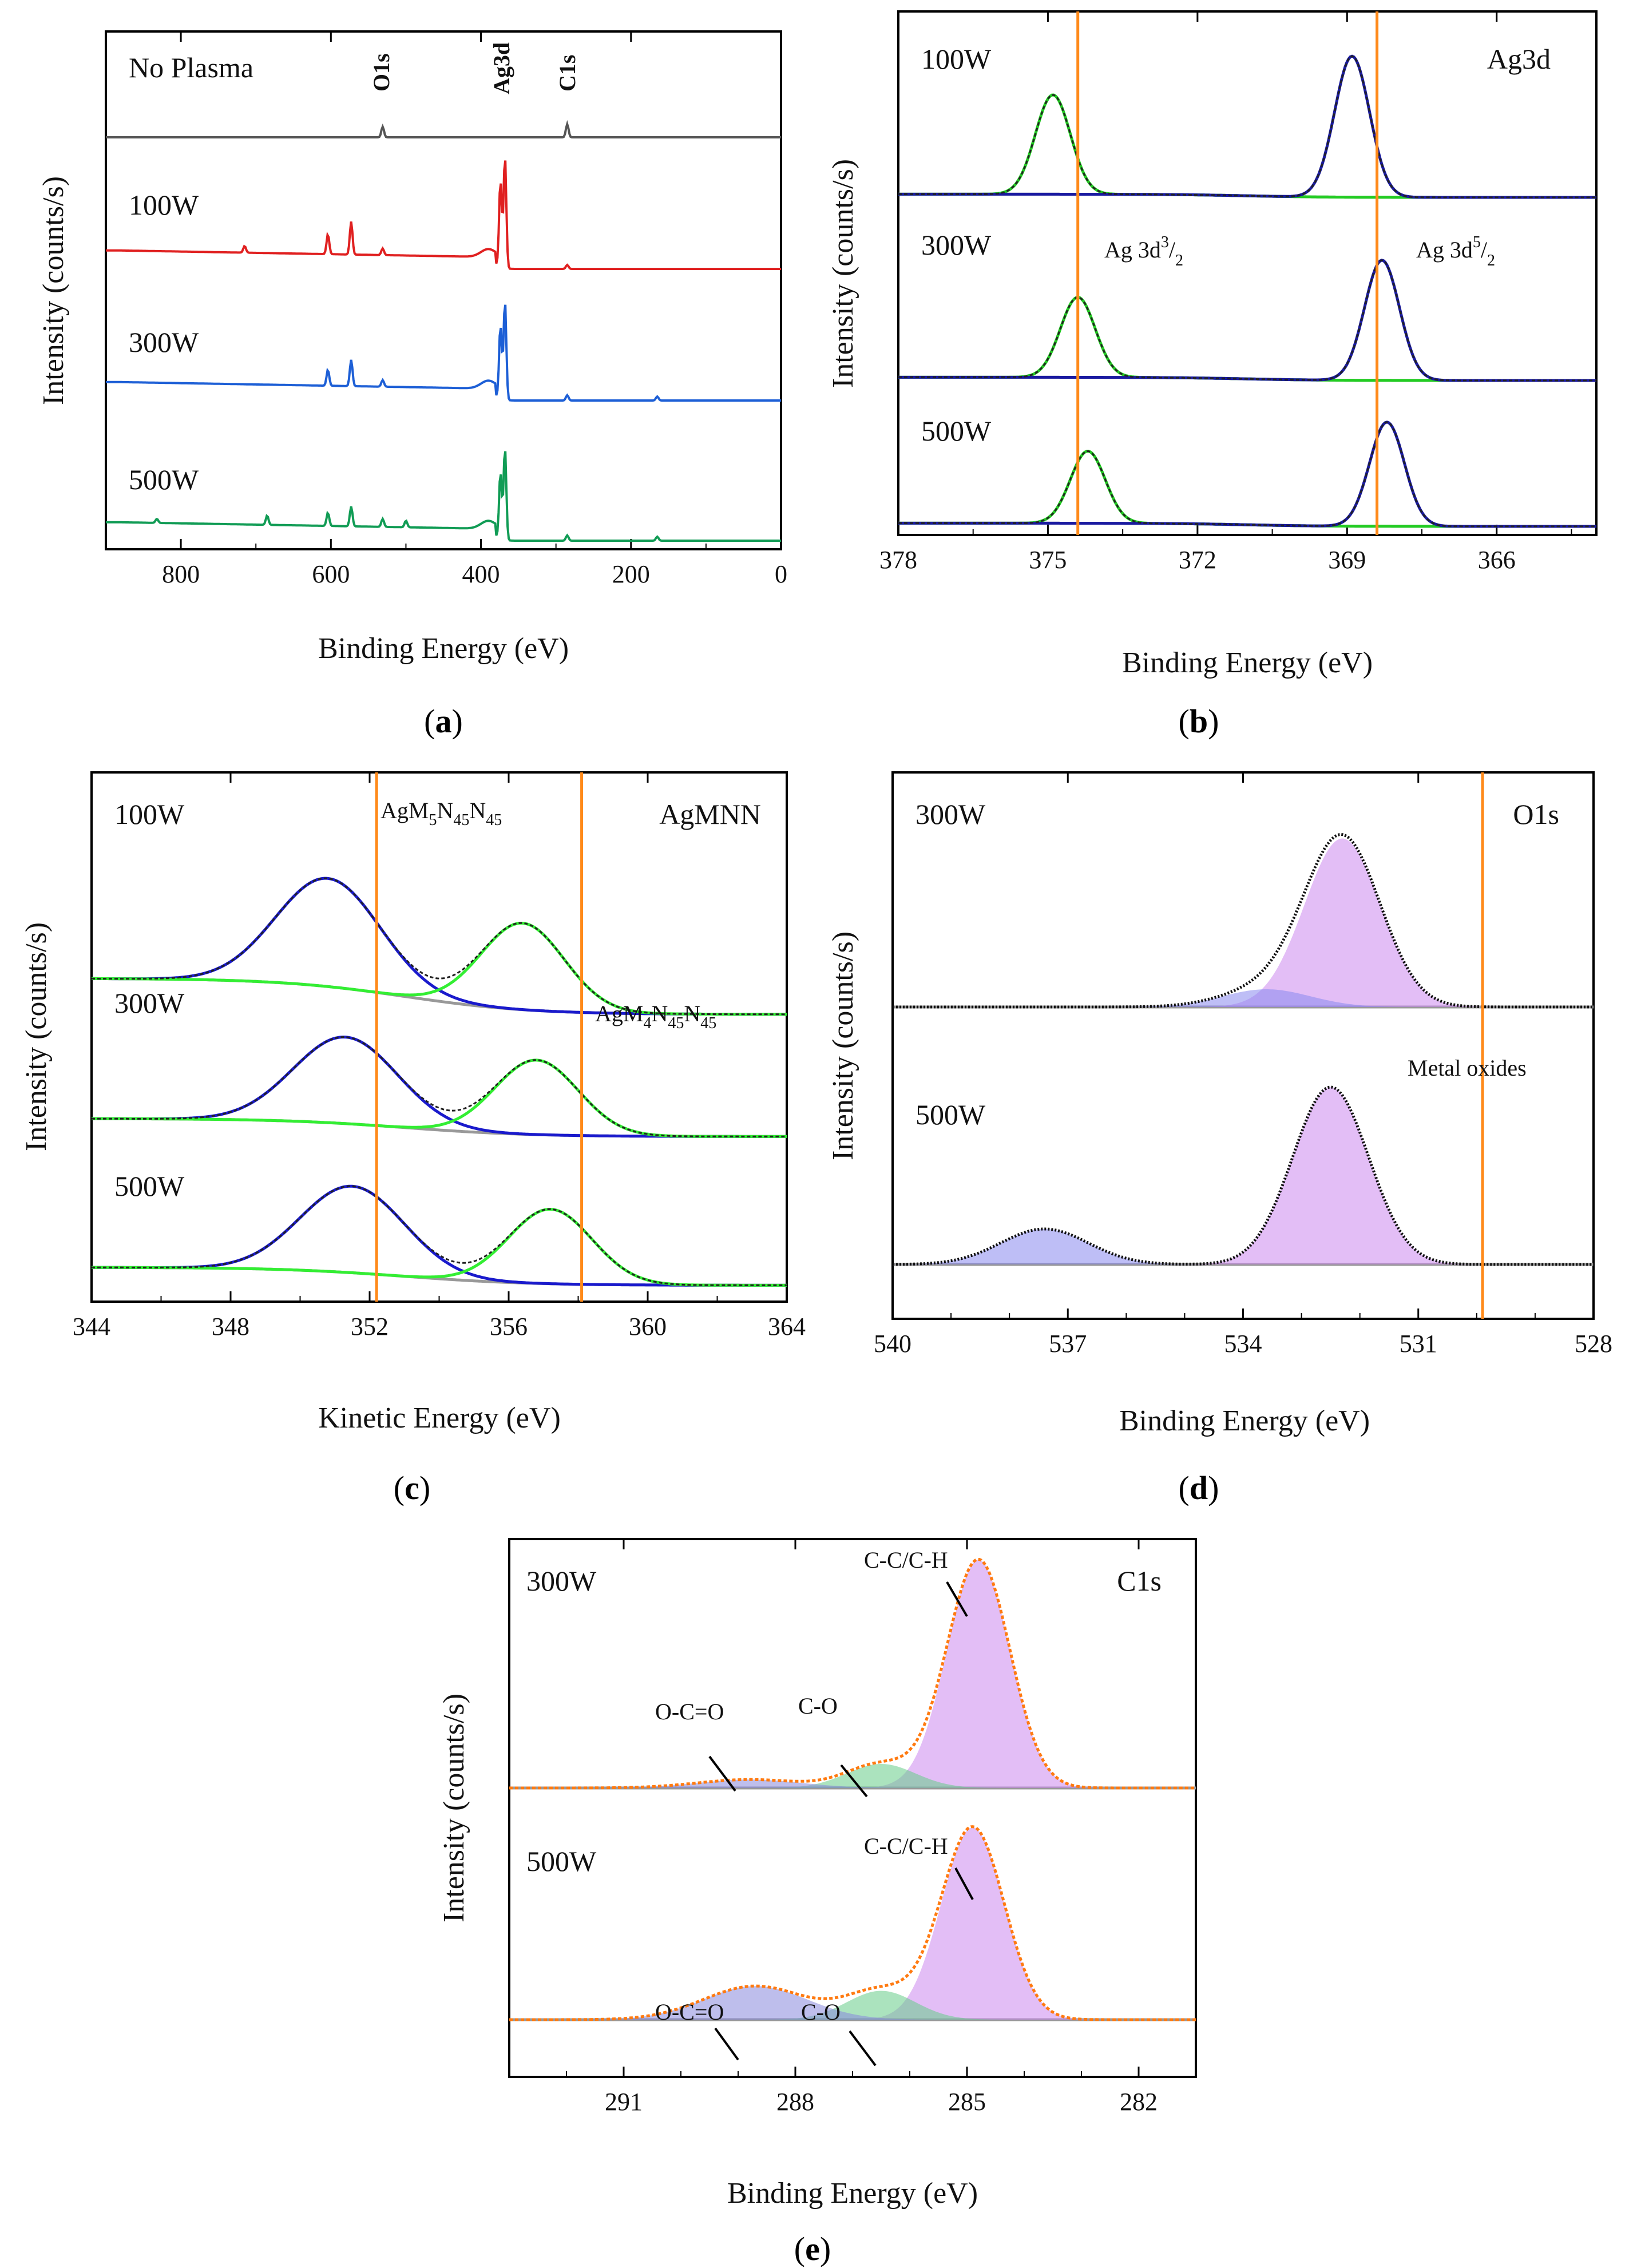 The image size is (1629, 2268). What do you see at coordinates (181, 574) in the screenshot?
I see `x-tick-label: 800` at bounding box center [181, 574].